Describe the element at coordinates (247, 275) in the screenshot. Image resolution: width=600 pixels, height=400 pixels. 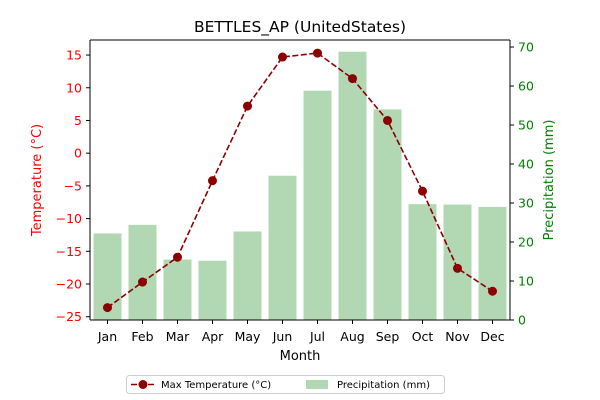
I see `precip-bar-may` at that location.